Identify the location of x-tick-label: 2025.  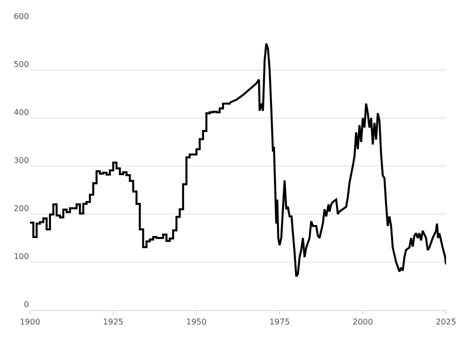
(446, 322).